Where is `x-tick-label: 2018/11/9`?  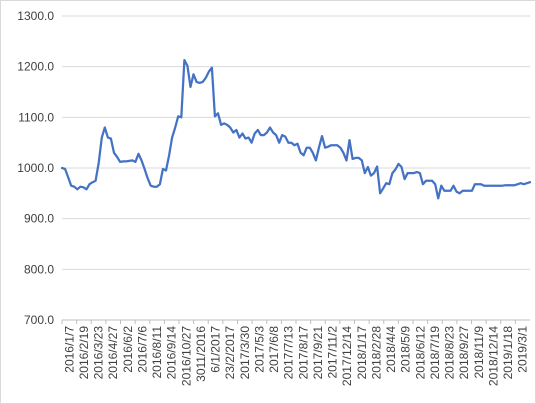 x-tick-label: 2018/11/9 is located at coordinates (479, 352).